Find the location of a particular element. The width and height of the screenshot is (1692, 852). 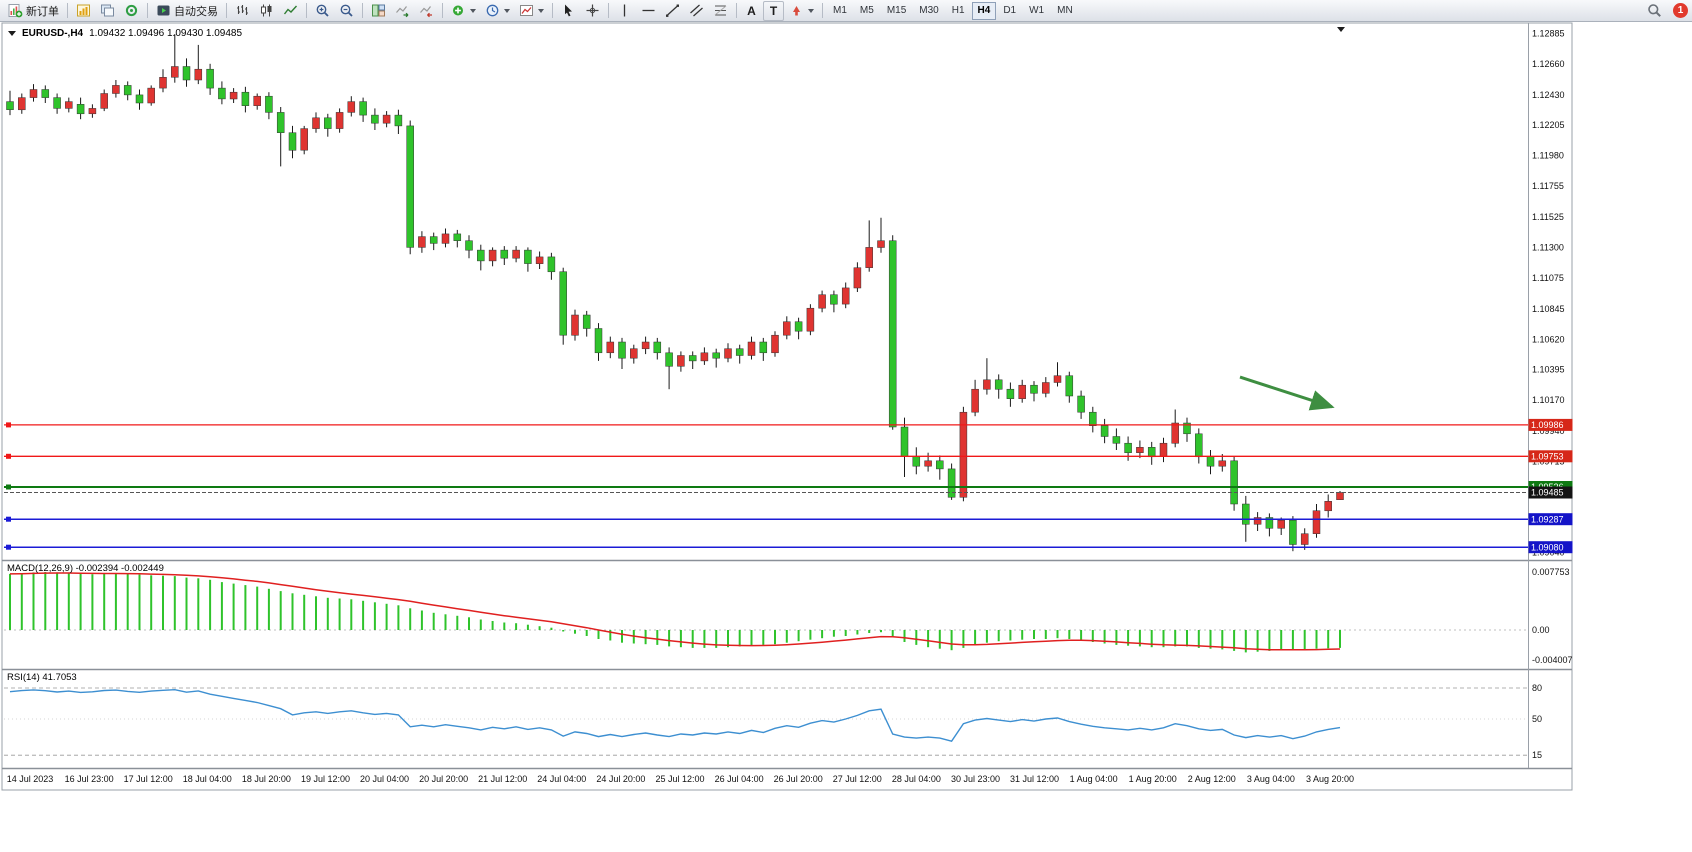

text-label-tool-label: T is located at coordinates (773, 10).